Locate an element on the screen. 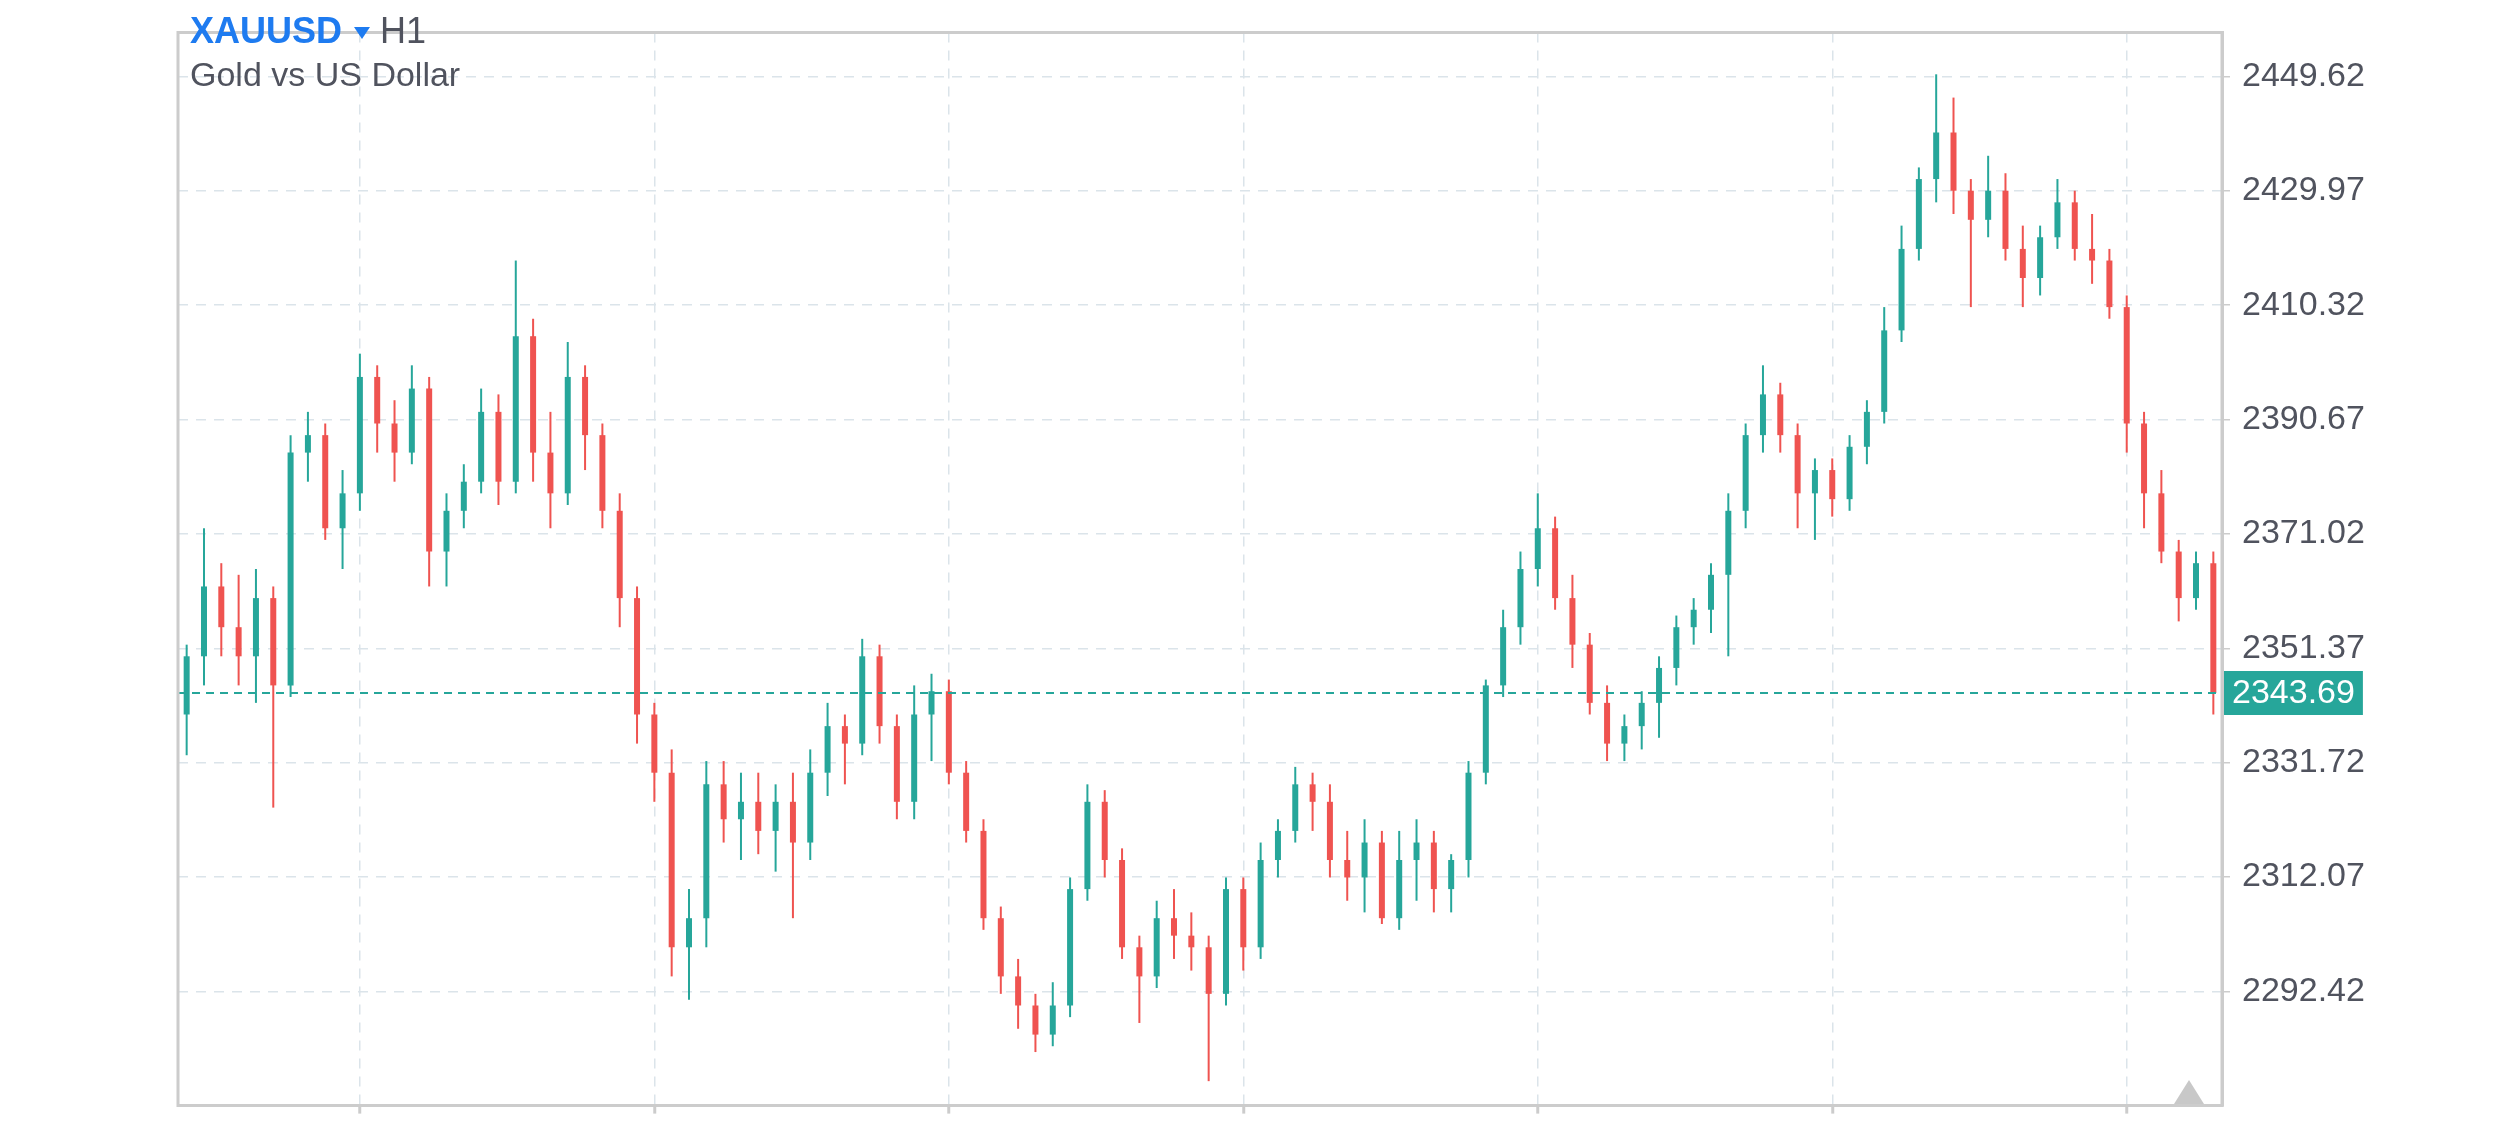 This screenshot has height=1138, width=2514. y-tick-label: 2371.02 is located at coordinates (2303, 531).